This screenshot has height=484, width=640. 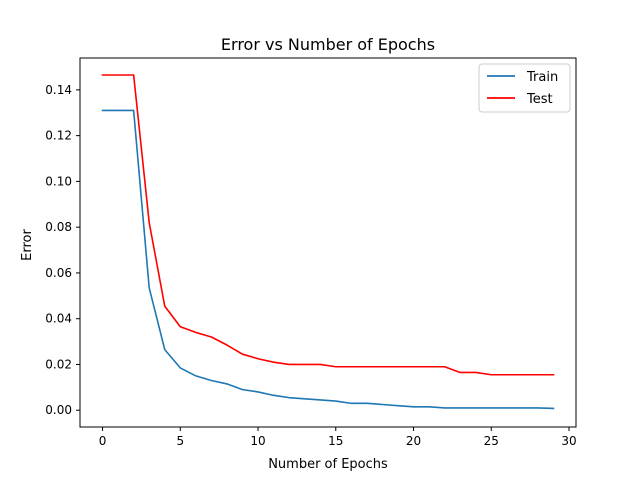 What do you see at coordinates (27, 245) in the screenshot?
I see `y-axis-label: Error` at bounding box center [27, 245].